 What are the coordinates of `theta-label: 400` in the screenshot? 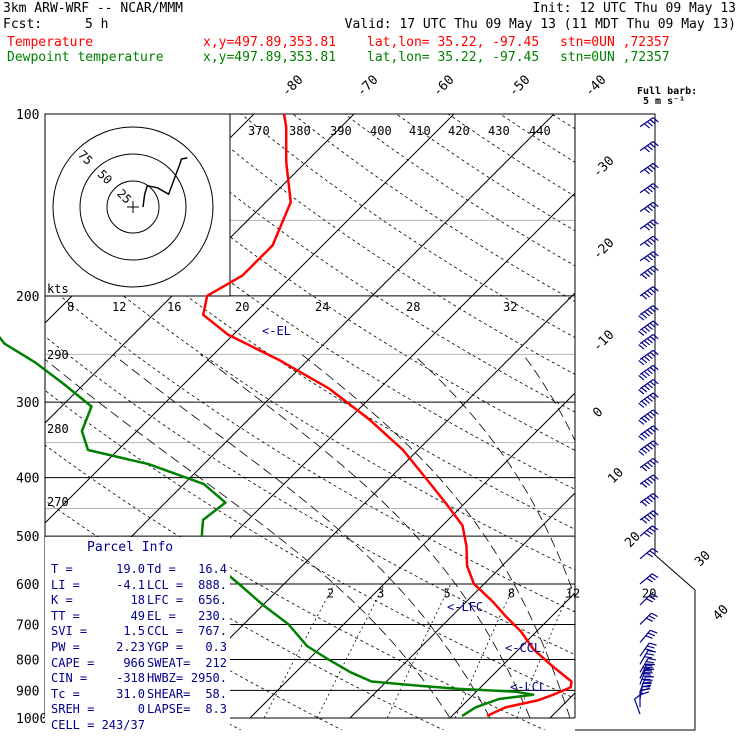 It's located at (381, 131).